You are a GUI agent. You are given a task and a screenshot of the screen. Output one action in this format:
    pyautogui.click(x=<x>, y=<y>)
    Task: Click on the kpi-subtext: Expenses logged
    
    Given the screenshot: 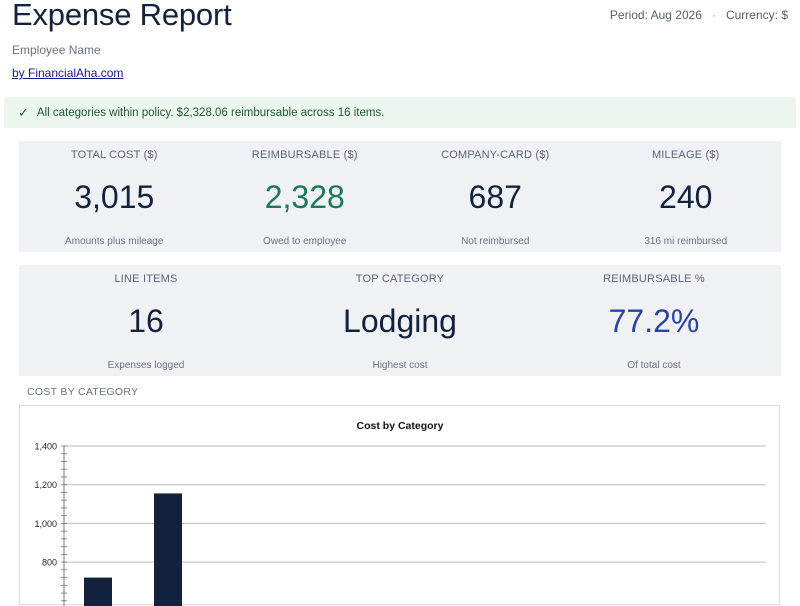 What is the action you would take?
    pyautogui.click(x=146, y=365)
    